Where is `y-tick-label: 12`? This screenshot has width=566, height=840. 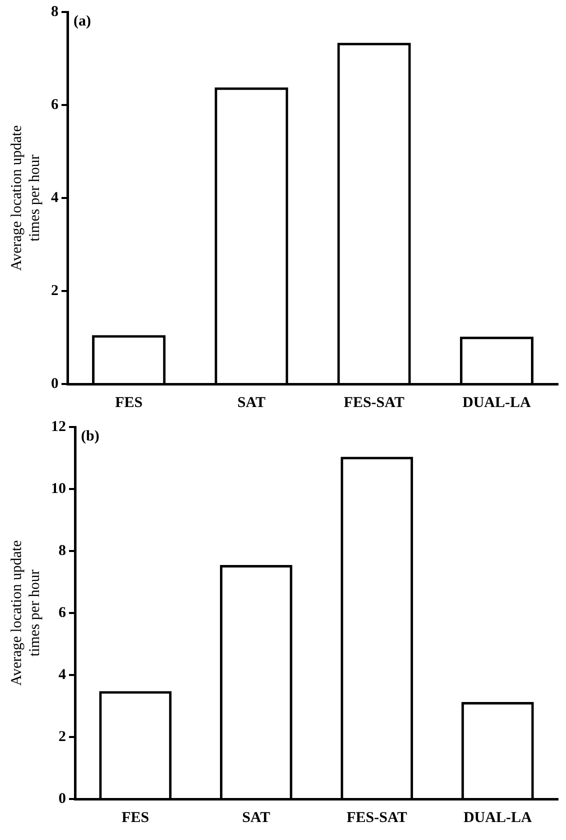 y-tick-label: 12 is located at coordinates (58, 426).